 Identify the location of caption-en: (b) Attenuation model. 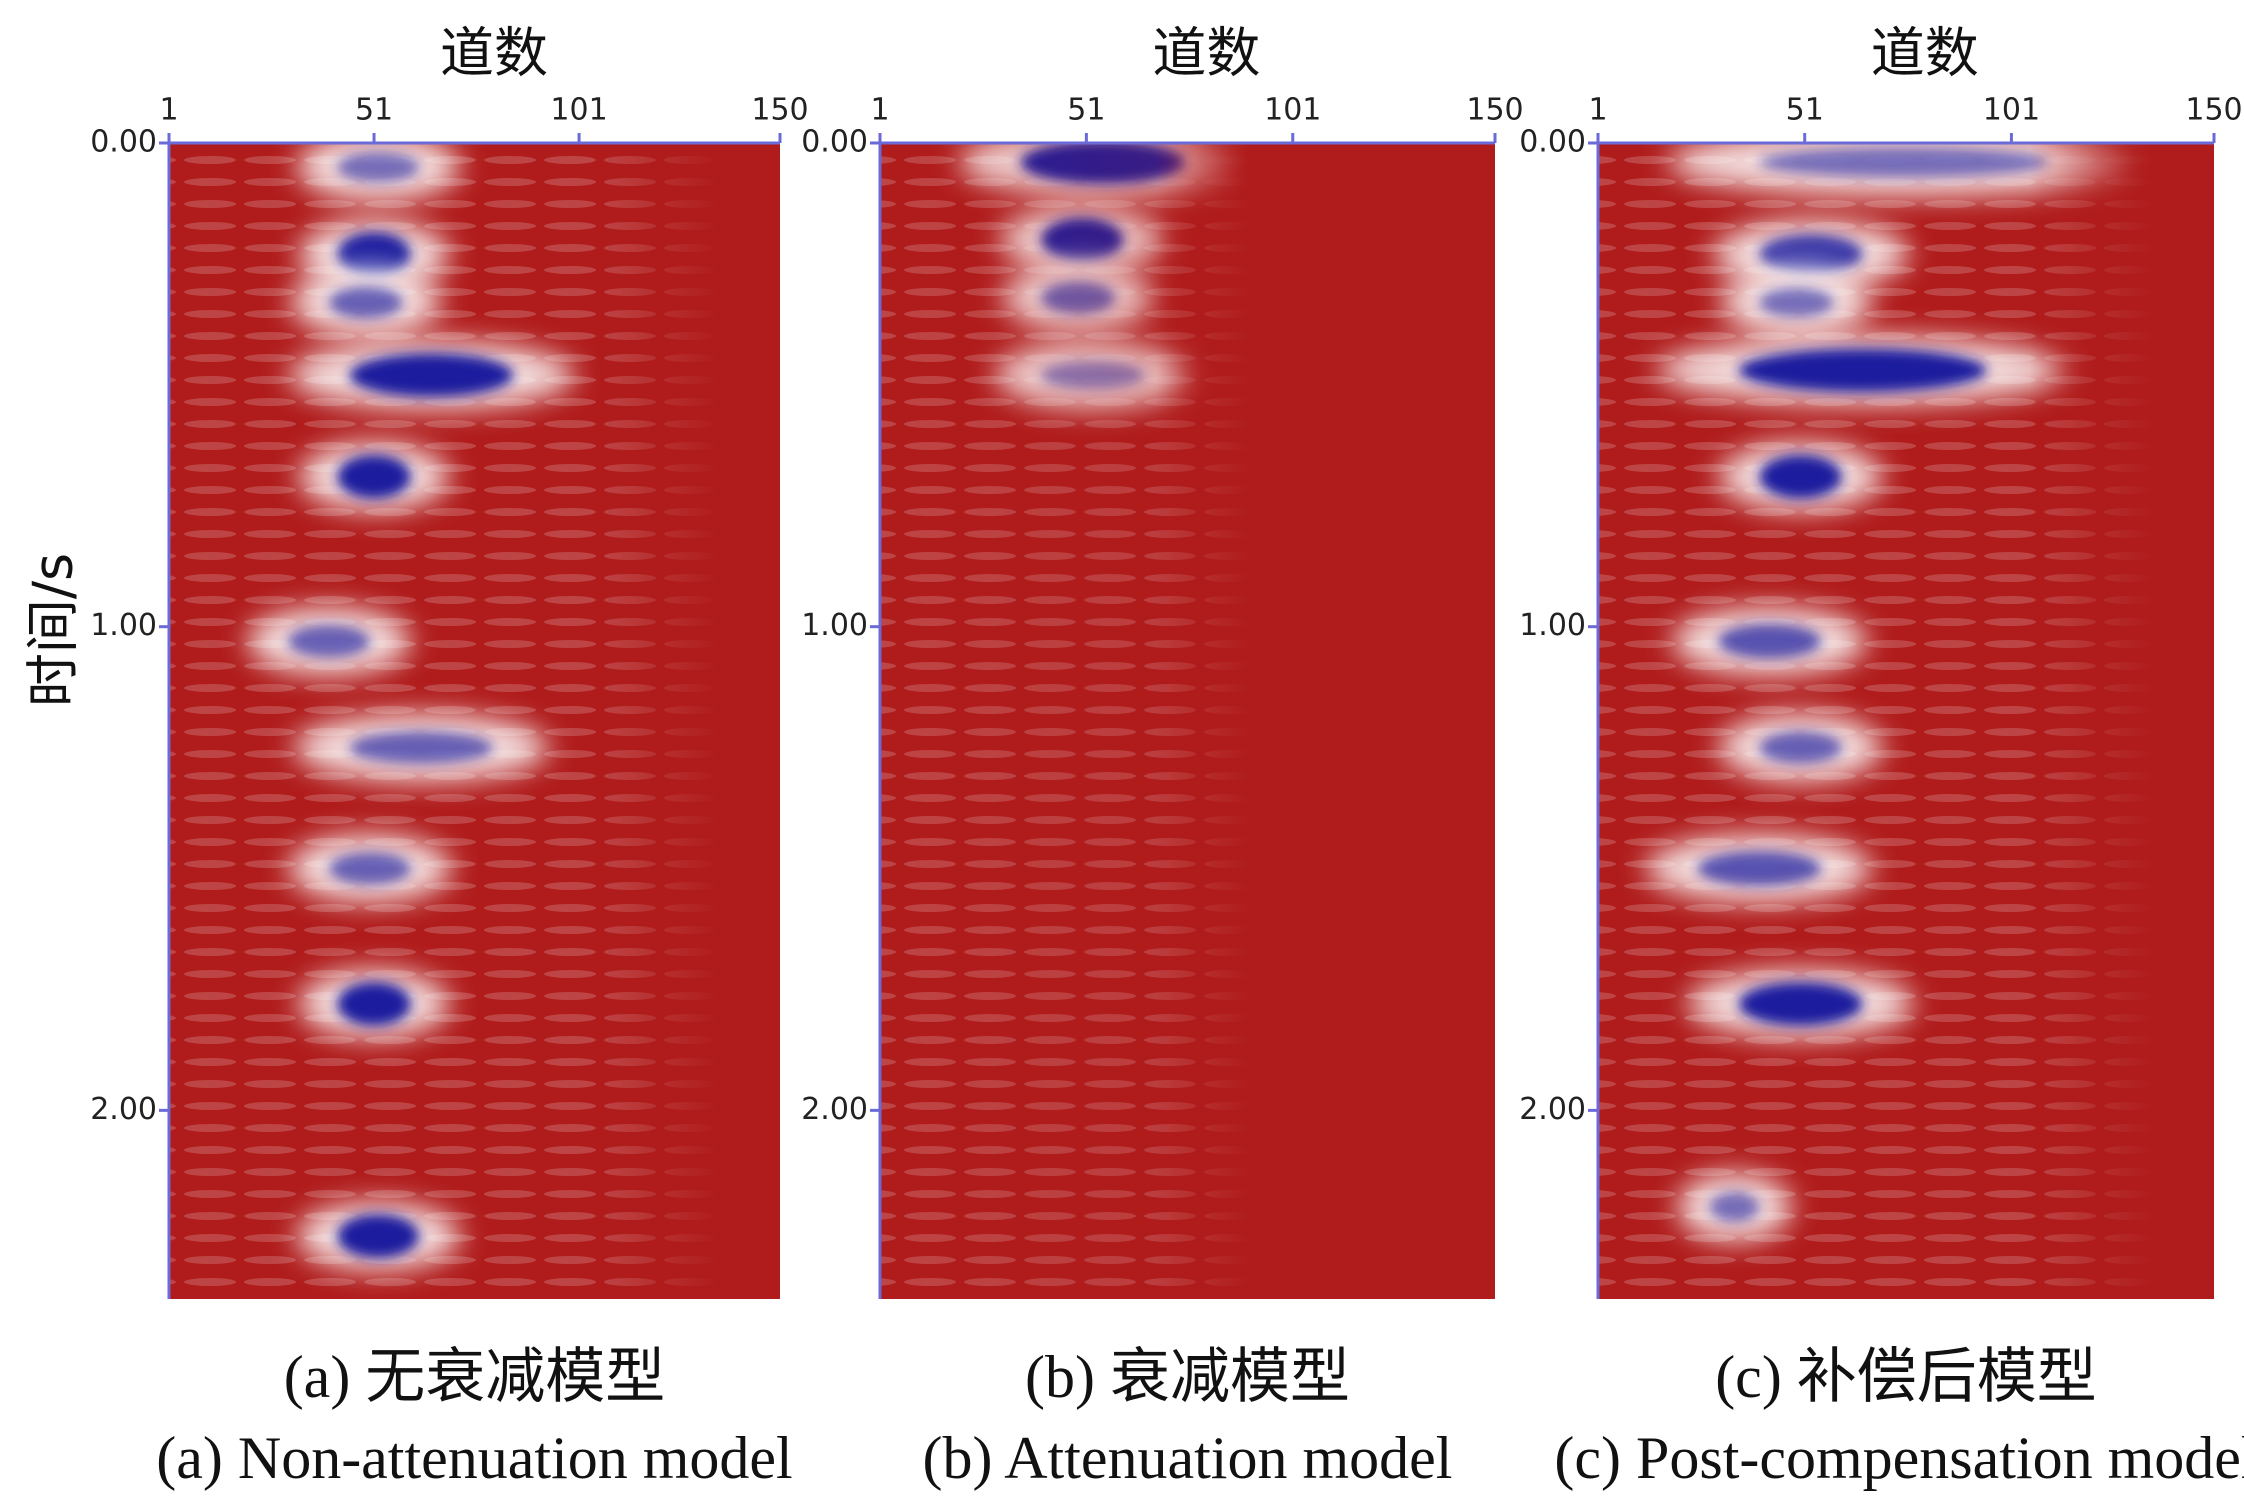
(1188, 1458).